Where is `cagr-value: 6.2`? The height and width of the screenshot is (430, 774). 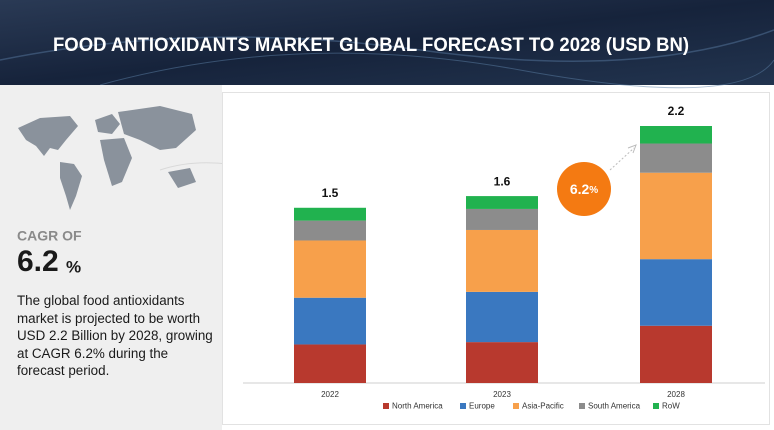 cagr-value: 6.2 is located at coordinates (38, 261).